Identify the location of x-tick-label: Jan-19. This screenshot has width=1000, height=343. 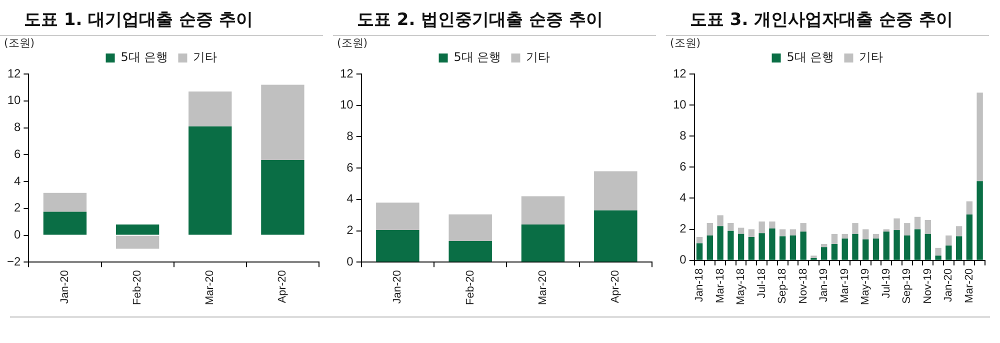
(824, 285).